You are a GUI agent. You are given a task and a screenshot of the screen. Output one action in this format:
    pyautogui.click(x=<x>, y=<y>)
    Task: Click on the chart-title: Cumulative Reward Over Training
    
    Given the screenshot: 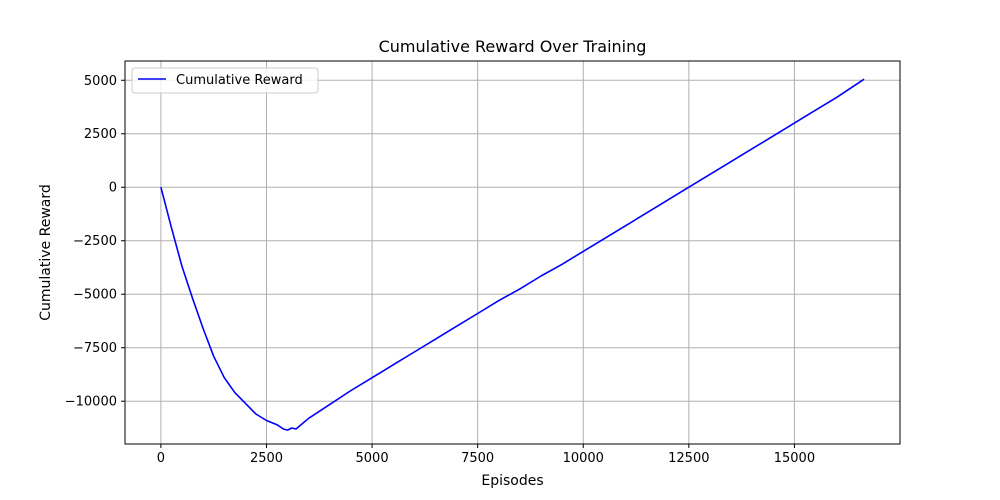 What is the action you would take?
    pyautogui.click(x=513, y=46)
    